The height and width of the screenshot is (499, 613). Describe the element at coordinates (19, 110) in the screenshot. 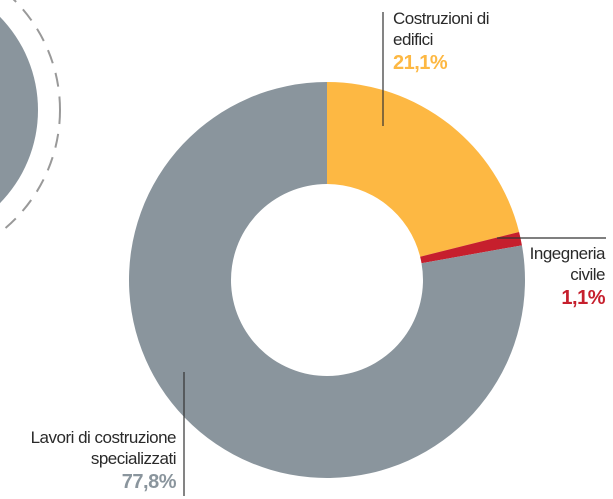

I see `decor-circle` at that location.